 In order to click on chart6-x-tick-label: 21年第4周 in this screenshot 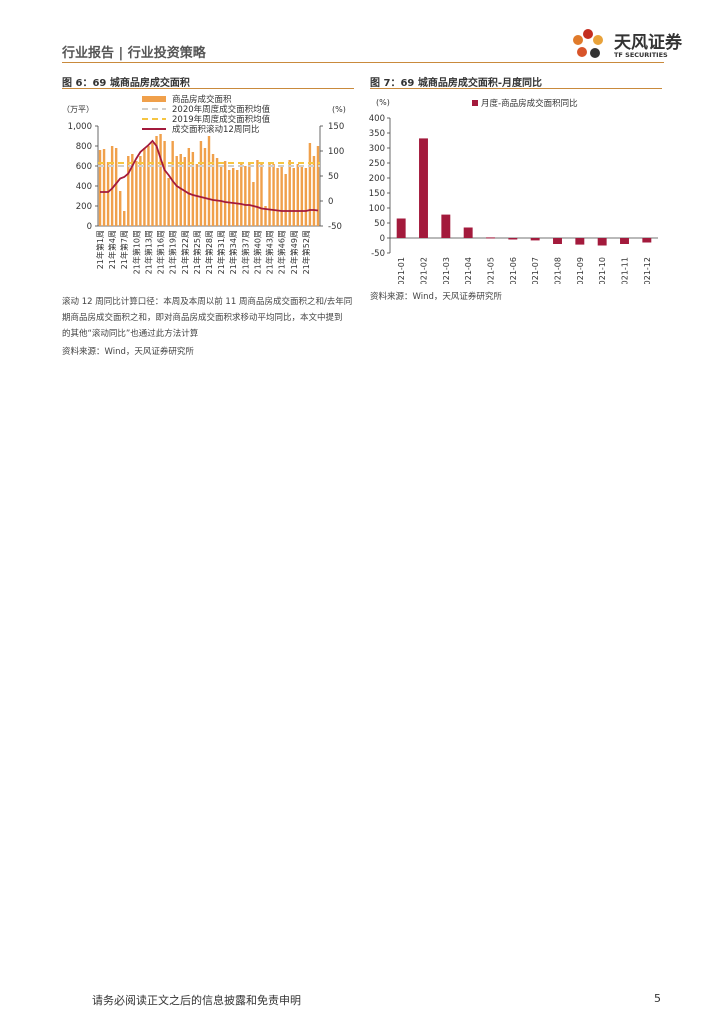, I will do `click(112, 249)`.